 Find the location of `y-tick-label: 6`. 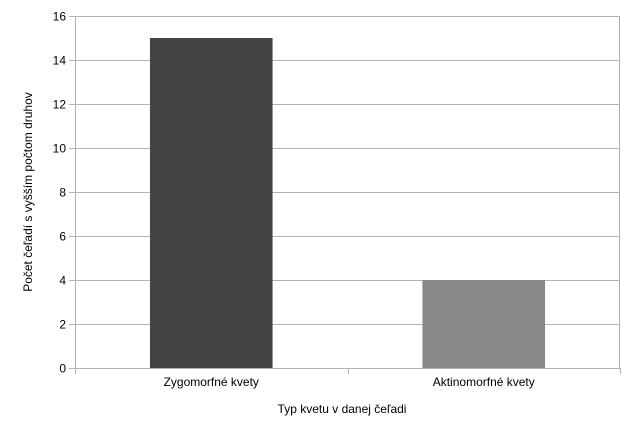

y-tick-label: 6 is located at coordinates (62, 237).